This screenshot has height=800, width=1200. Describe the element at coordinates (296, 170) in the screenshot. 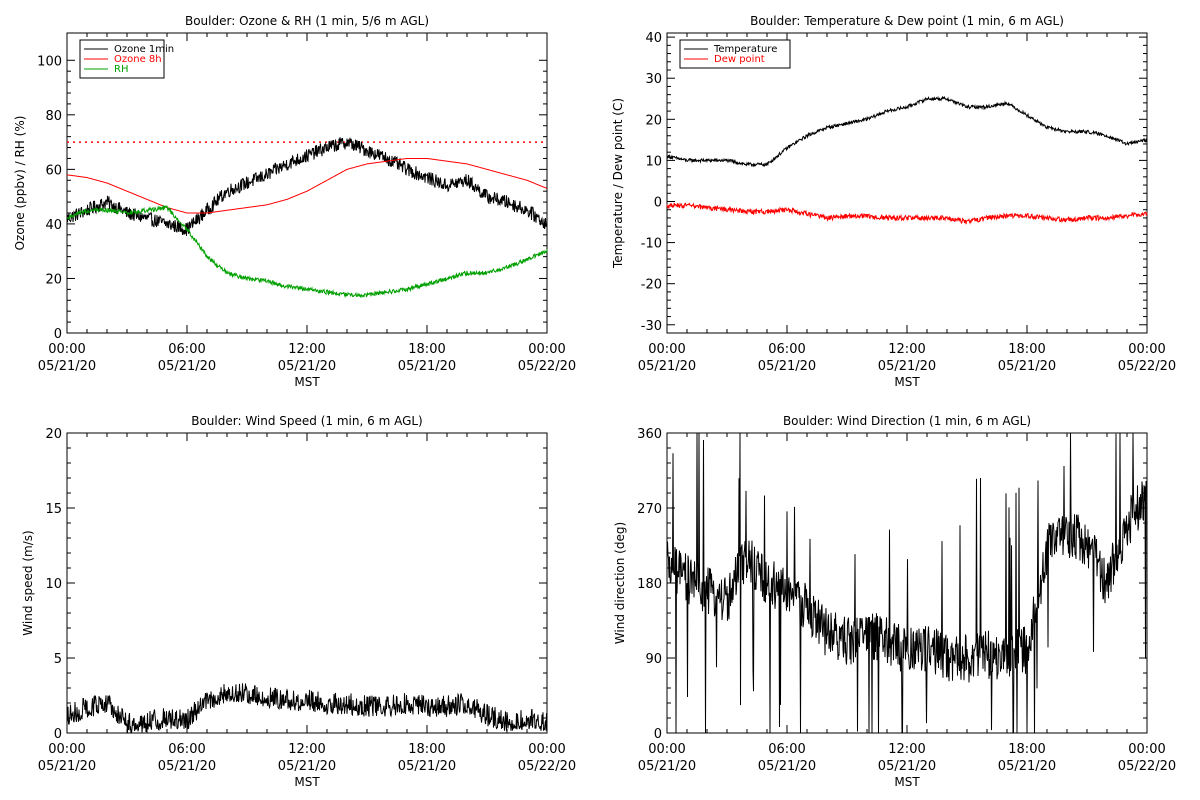

I see `y-tick: 60` at that location.